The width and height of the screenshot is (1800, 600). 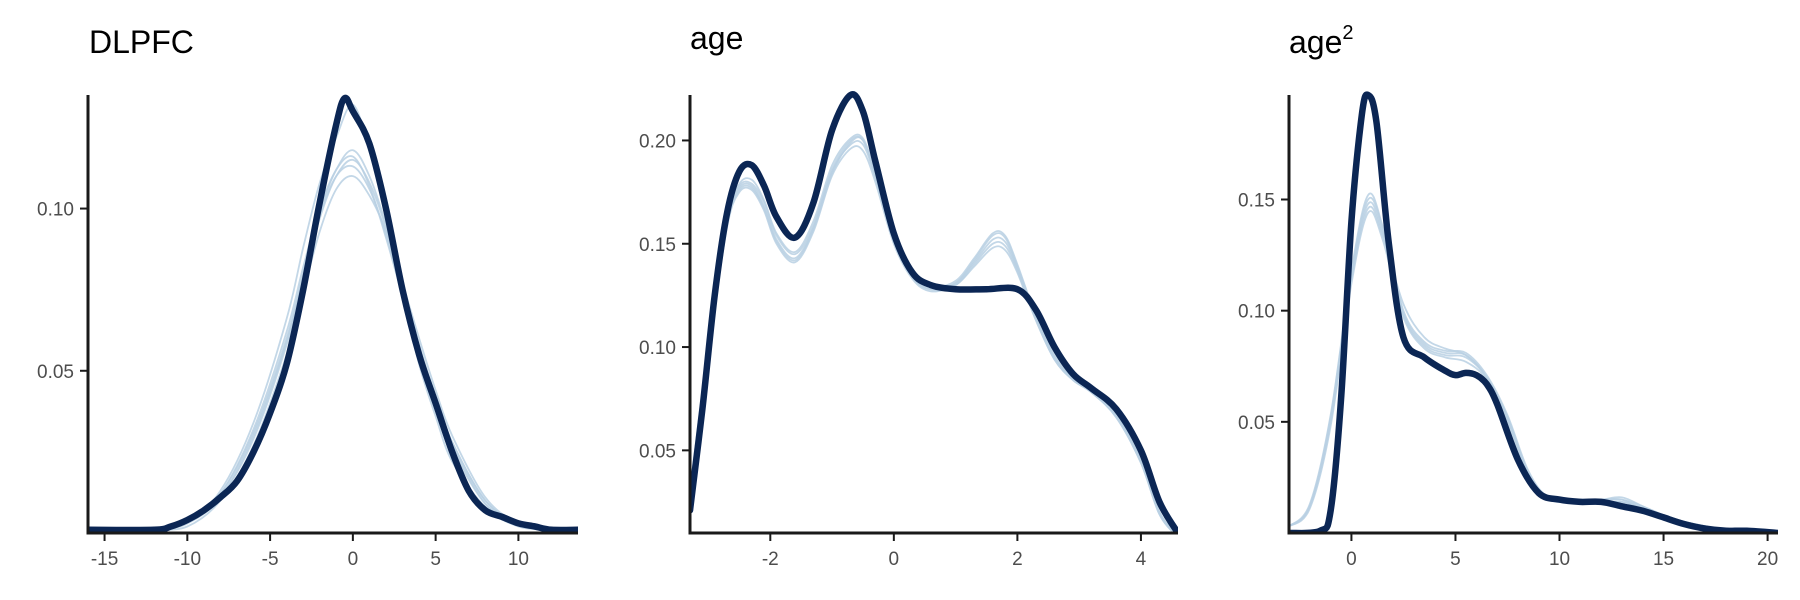 I want to click on x-tick-label: -5, so click(x=270, y=559).